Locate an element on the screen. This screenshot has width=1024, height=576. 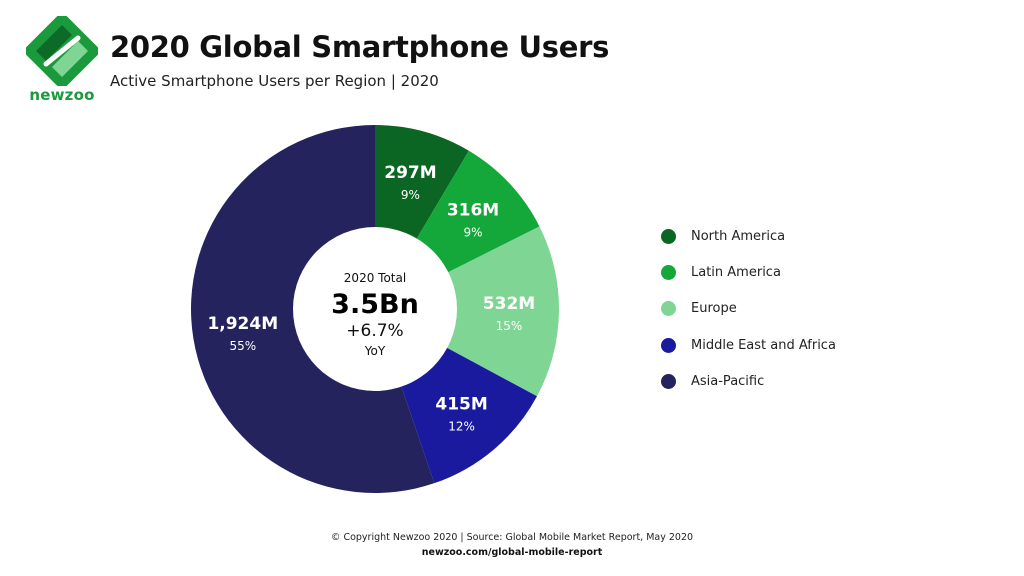
brand-name: newzoo is located at coordinates (62, 95).